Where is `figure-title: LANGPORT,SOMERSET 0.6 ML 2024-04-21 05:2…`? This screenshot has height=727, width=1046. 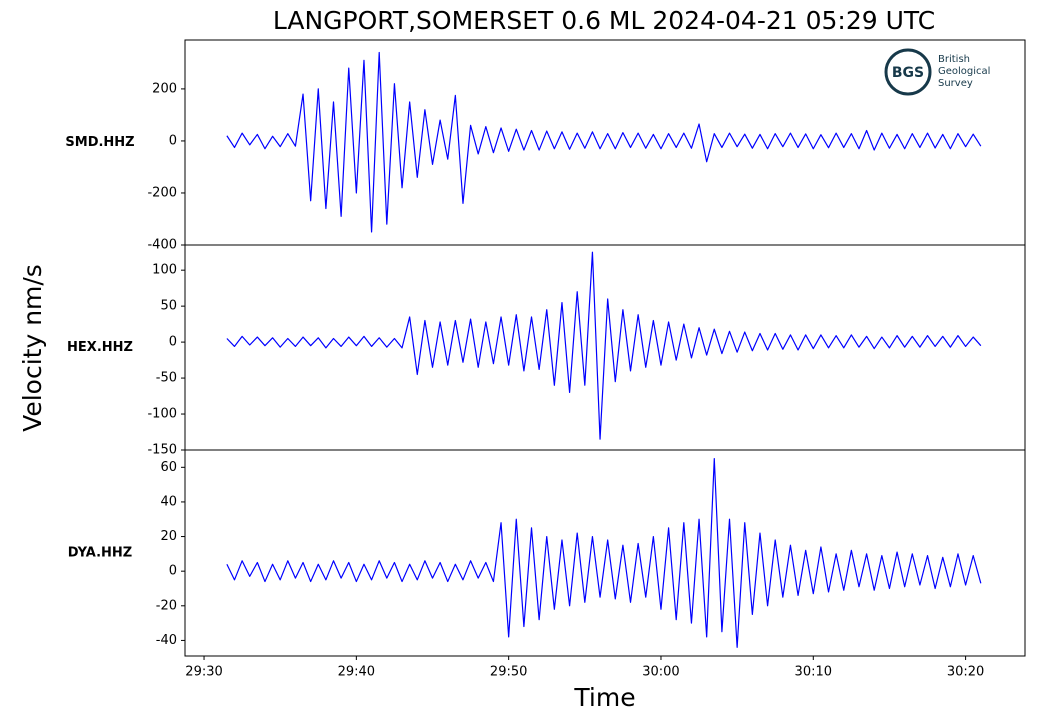 figure-title: LANGPORT,SOMERSET 0.6 ML 2024-04-21 05:2… is located at coordinates (604, 20).